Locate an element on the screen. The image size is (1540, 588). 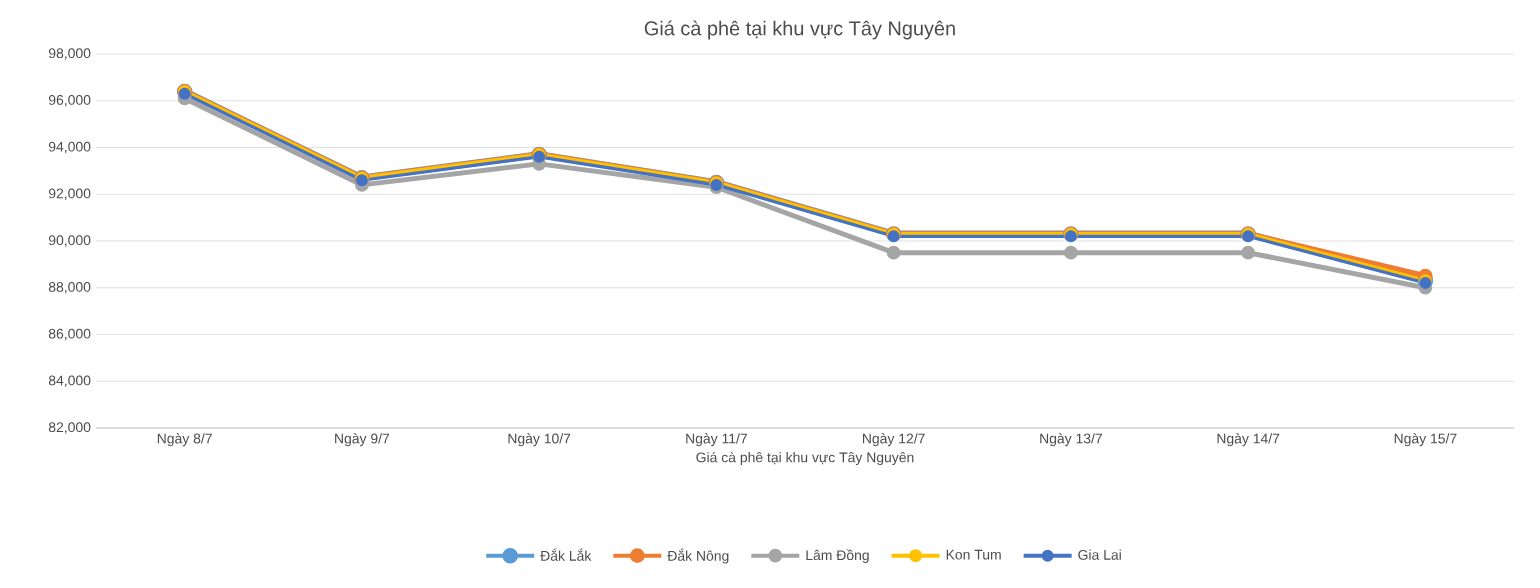
chart-title: Giá cà phê tại khu vực Tây Nguyên is located at coordinates (799, 30).